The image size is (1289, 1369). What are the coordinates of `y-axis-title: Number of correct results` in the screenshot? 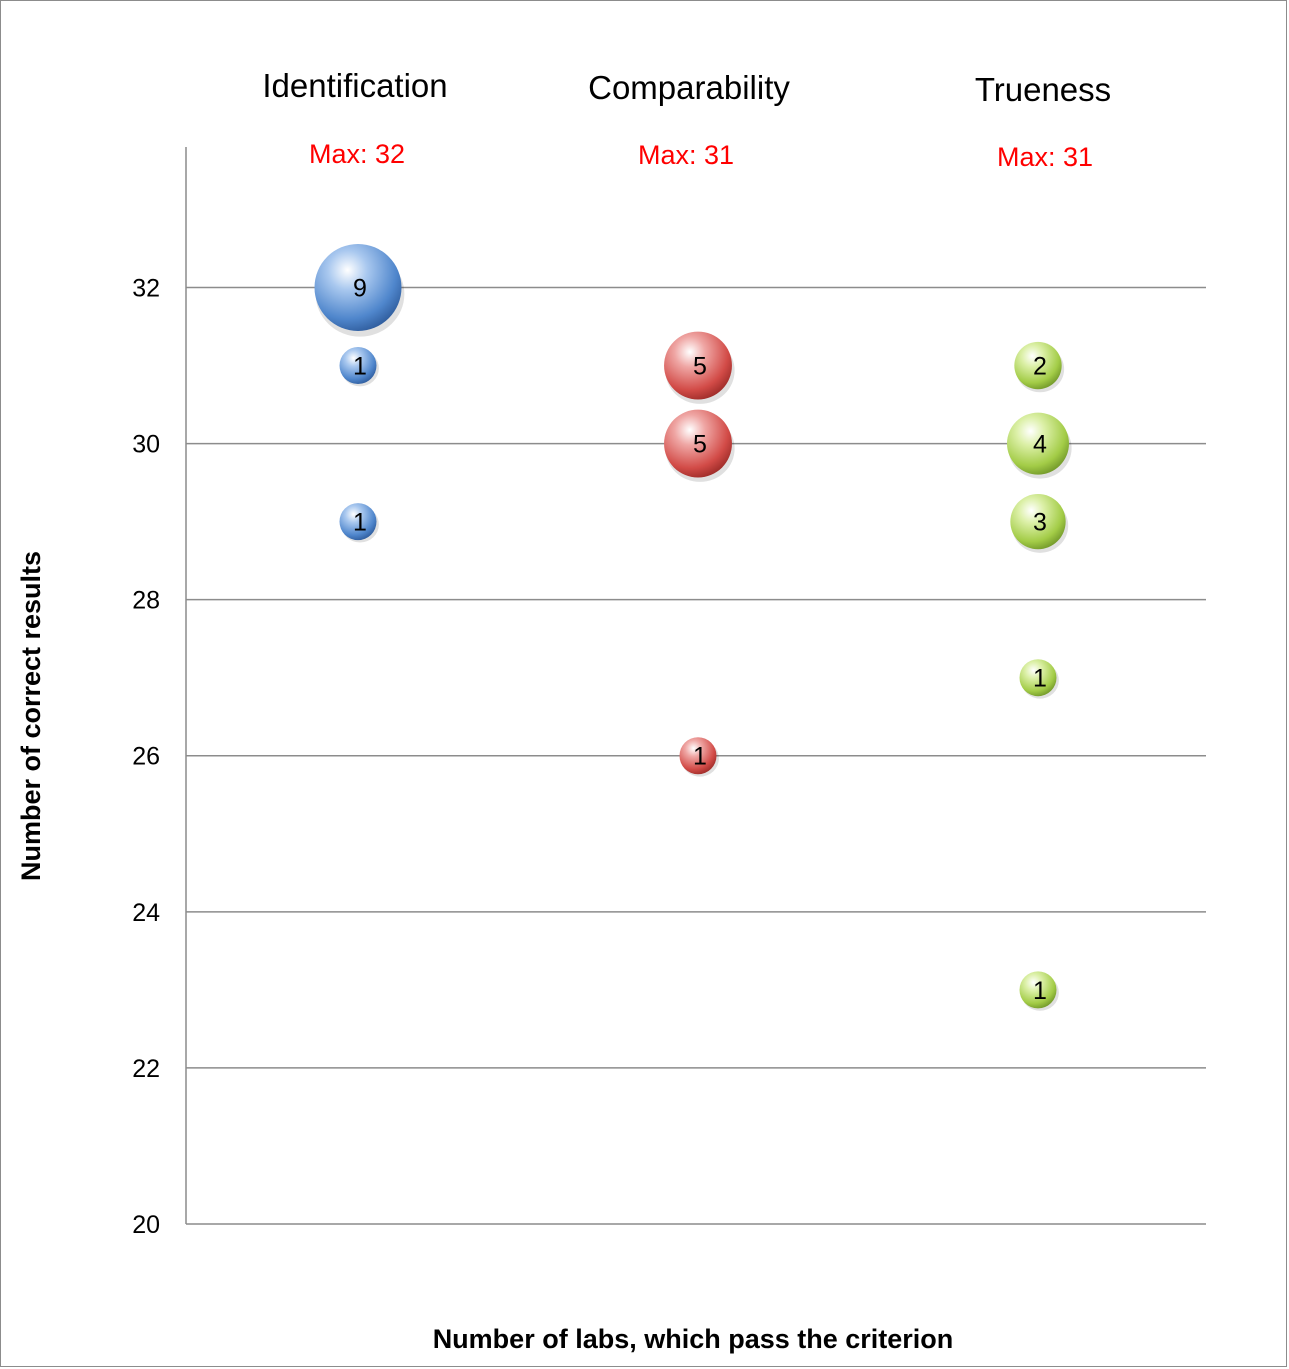 It's located at (31, 716).